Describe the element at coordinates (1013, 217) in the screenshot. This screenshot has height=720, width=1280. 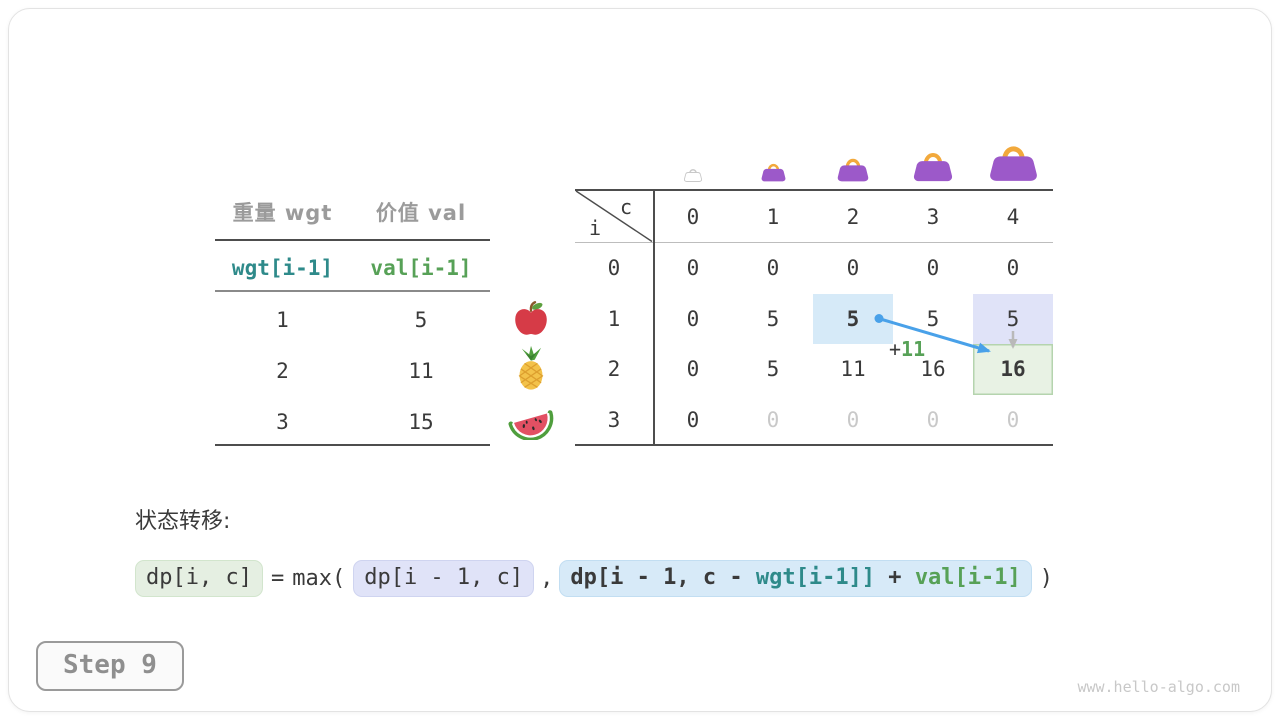
I see `dp-col-header-4: 4` at that location.